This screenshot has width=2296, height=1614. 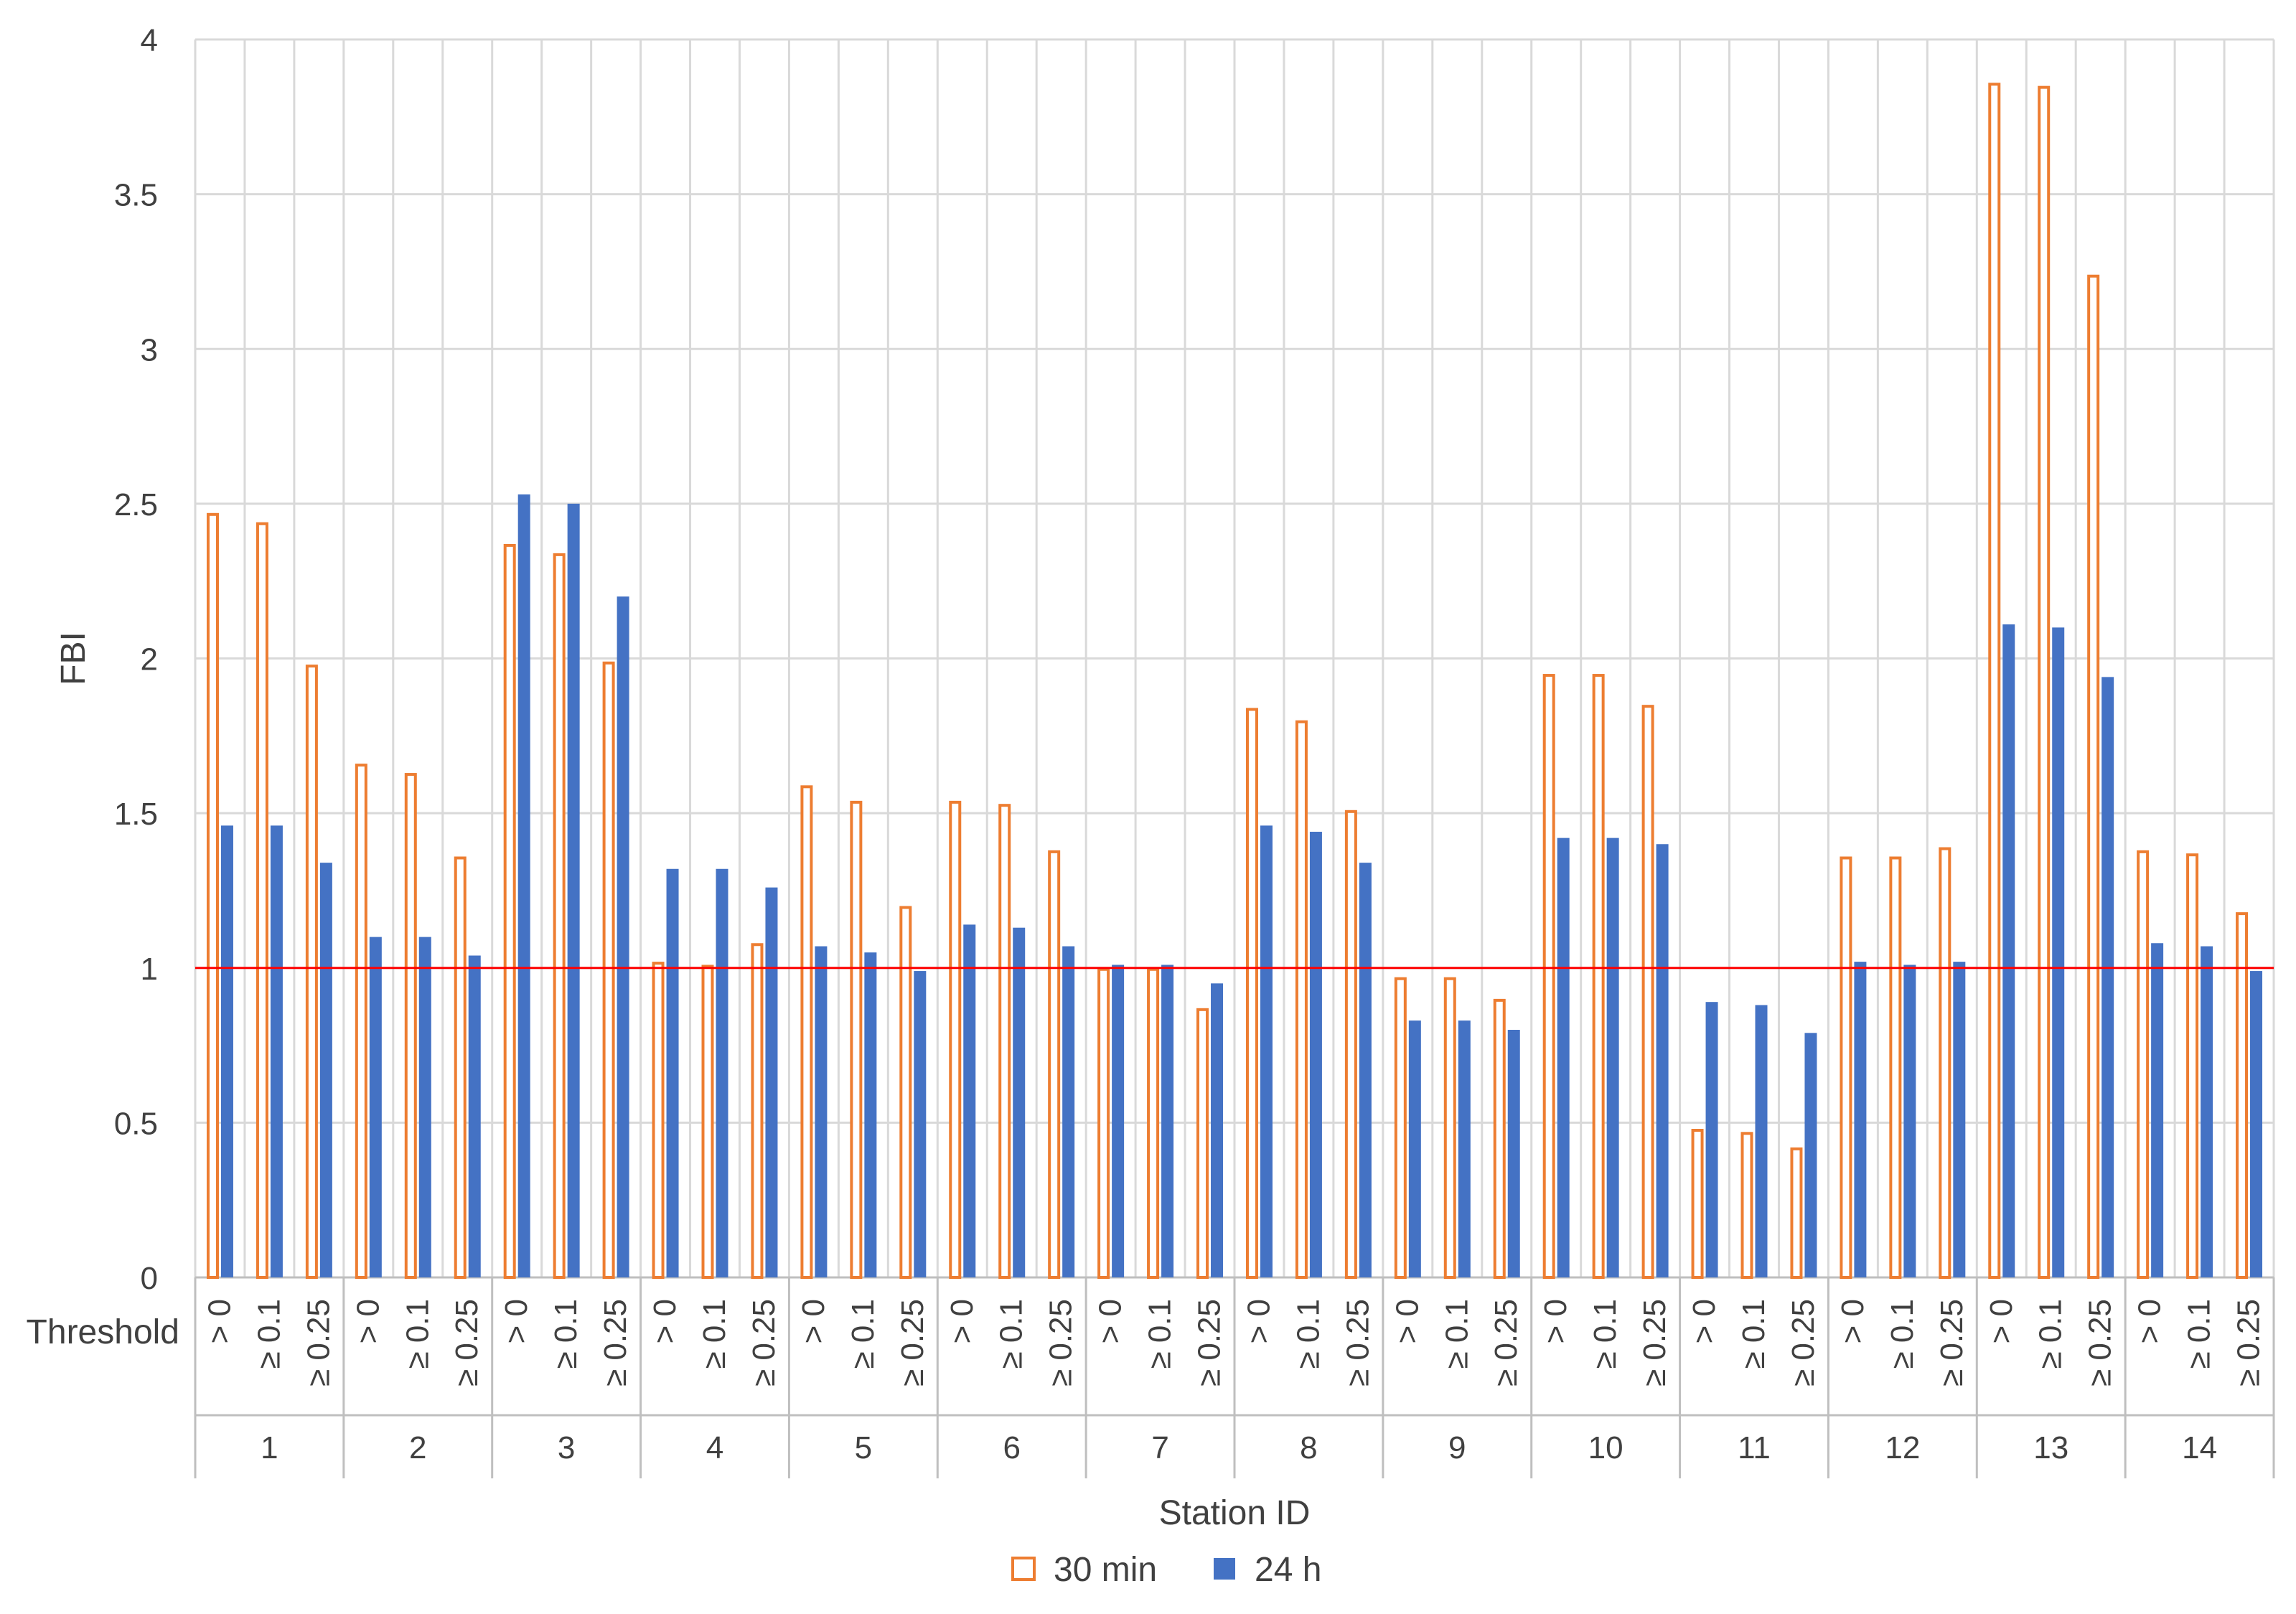 I want to click on legend-label-30min: 30 min, so click(x=1105, y=1570).